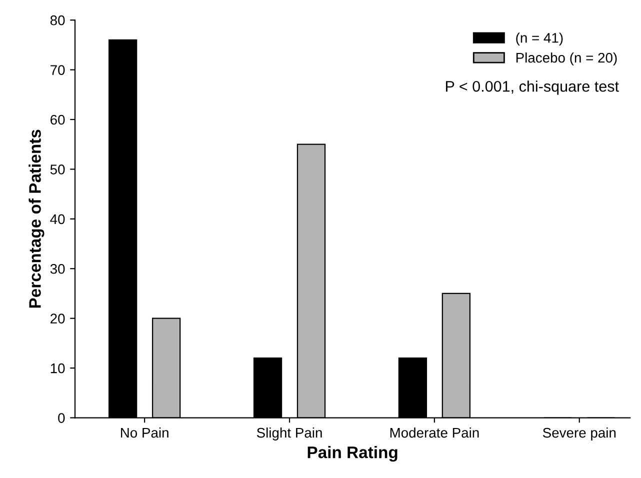 The width and height of the screenshot is (641, 478). I want to click on y-tick-label: 50, so click(57, 169).